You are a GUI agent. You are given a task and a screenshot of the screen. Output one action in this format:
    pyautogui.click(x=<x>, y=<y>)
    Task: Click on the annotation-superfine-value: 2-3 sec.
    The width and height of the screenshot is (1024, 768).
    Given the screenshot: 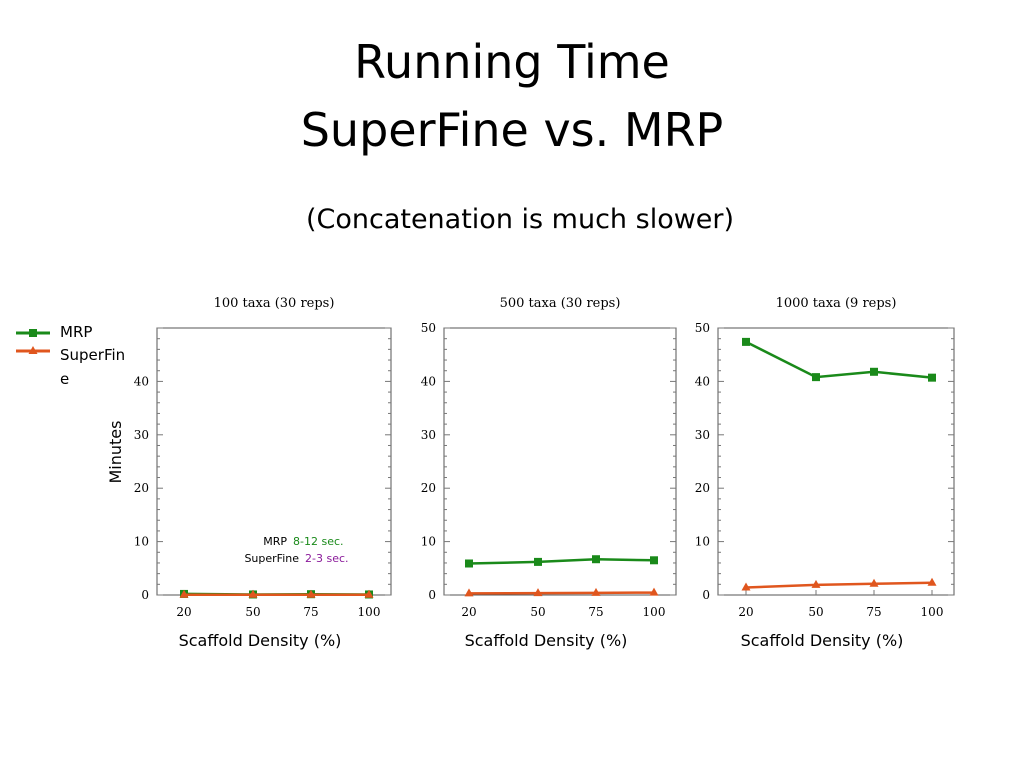 What is the action you would take?
    pyautogui.click(x=327, y=558)
    